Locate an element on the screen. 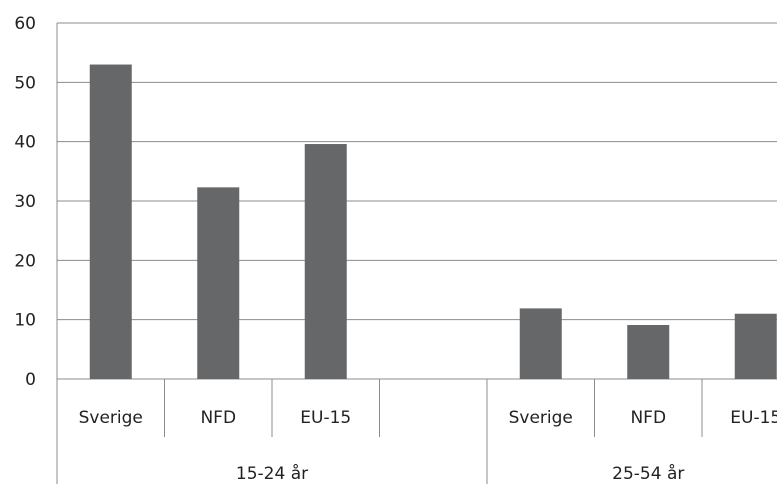 The height and width of the screenshot is (484, 777). y-tick-label: 30 is located at coordinates (25, 202).